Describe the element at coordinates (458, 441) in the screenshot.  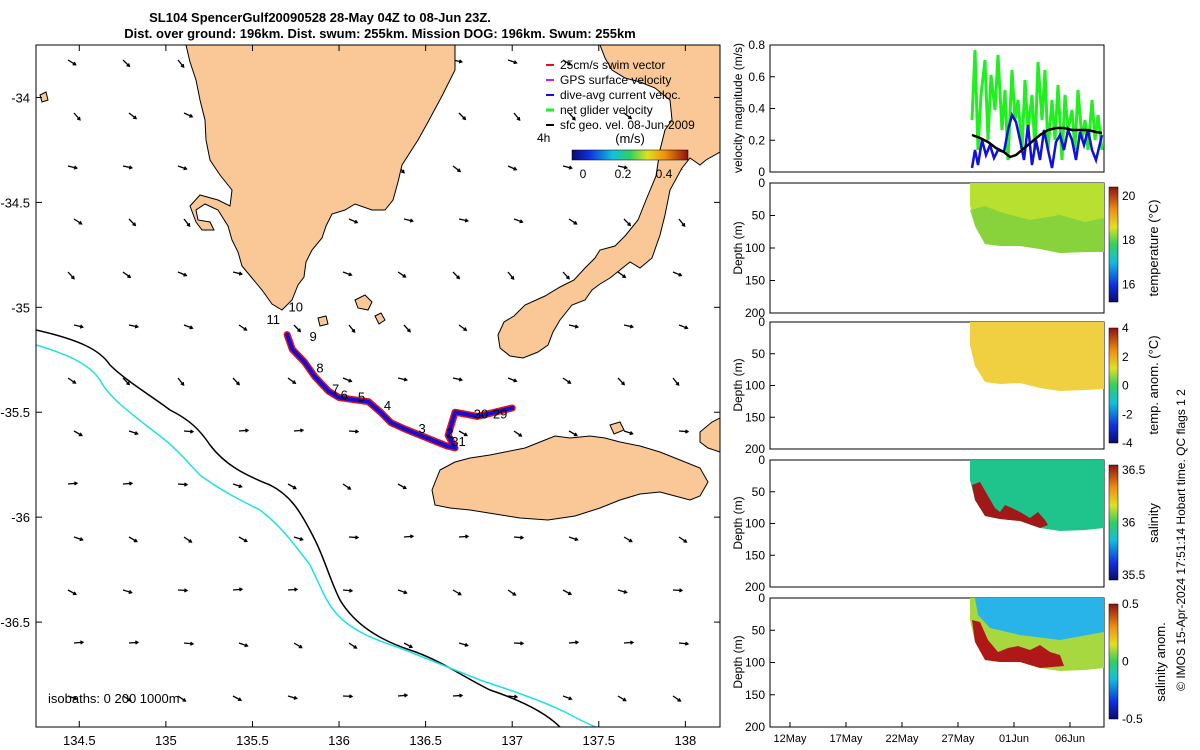
I see `track-day-label: 31` at that location.